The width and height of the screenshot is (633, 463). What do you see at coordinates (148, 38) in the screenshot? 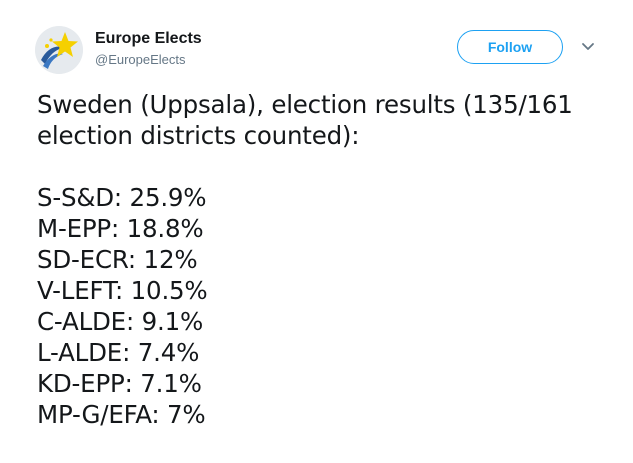
I see `author-name: Europe Elects` at bounding box center [148, 38].